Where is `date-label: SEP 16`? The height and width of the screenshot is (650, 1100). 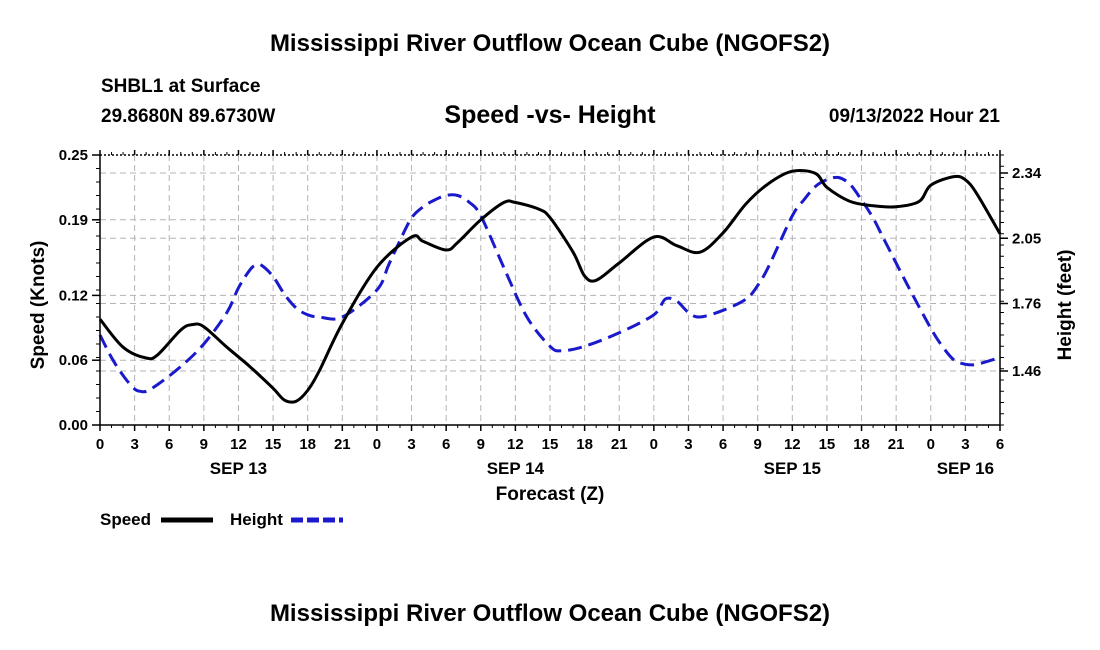 date-label: SEP 16 is located at coordinates (965, 468).